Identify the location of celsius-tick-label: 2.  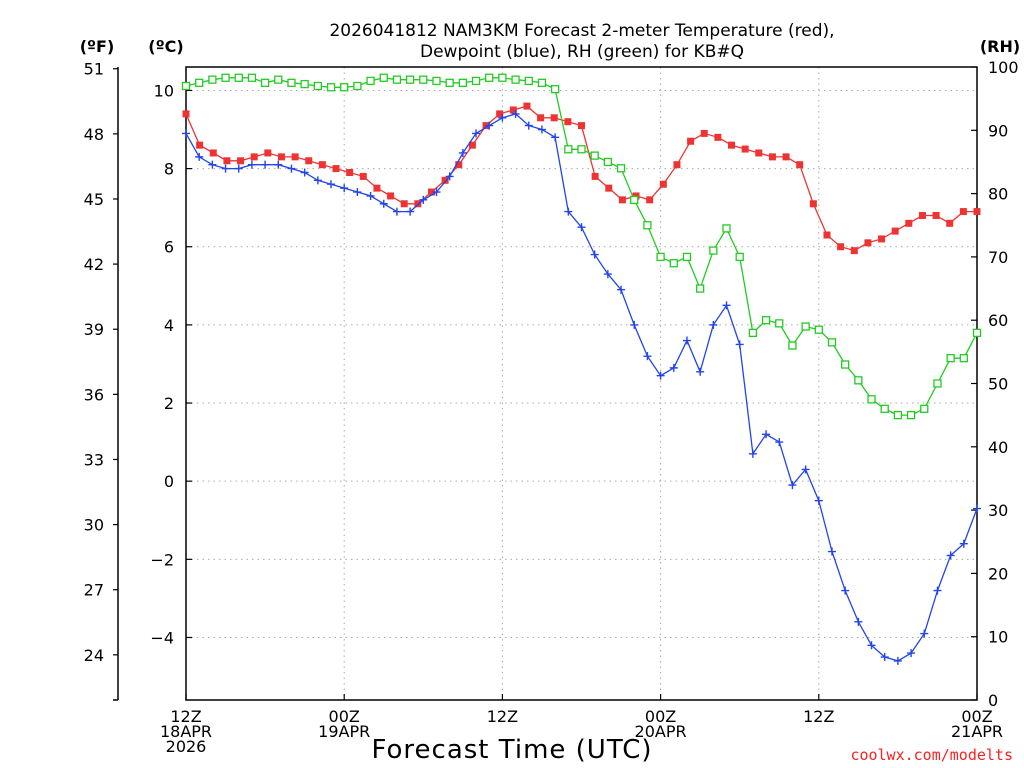
(169, 403).